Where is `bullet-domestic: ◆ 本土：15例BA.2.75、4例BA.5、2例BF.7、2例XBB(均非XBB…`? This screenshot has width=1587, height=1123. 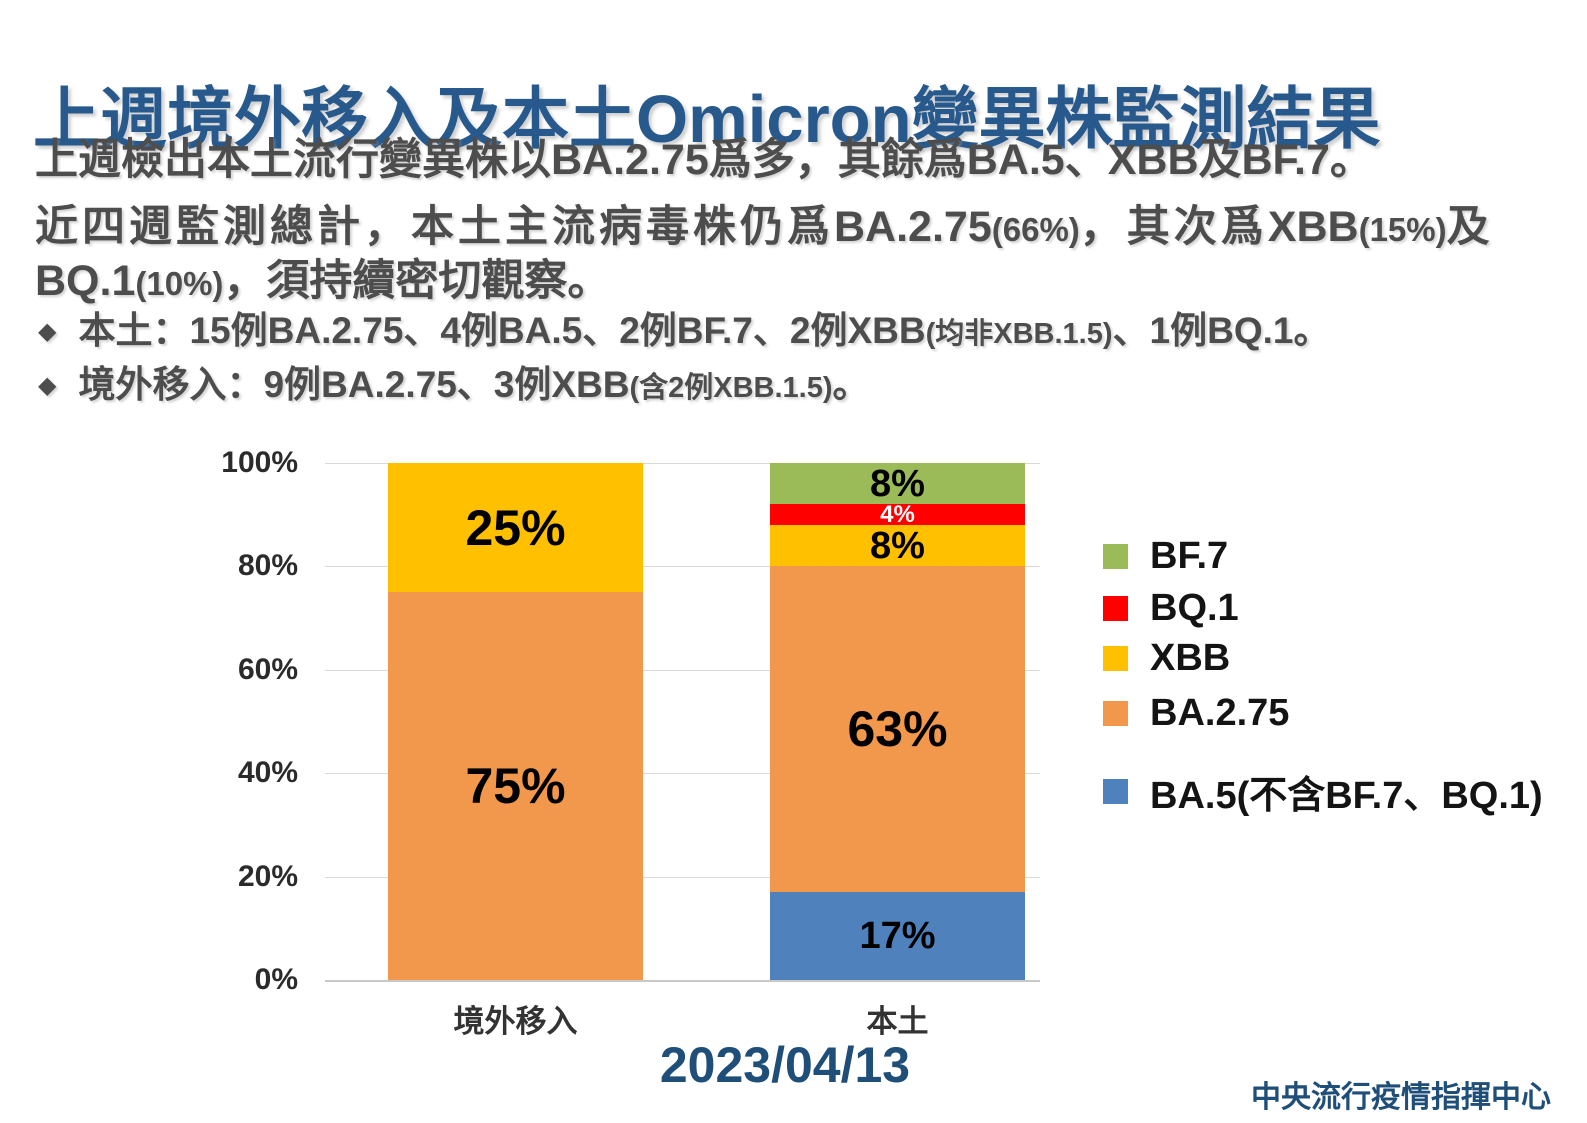
bullet-domestic: ◆ 本土：15例BA.2.75、4例BA.5、2例BF.7、2例XBB(均非XBB… is located at coordinates (684, 333).